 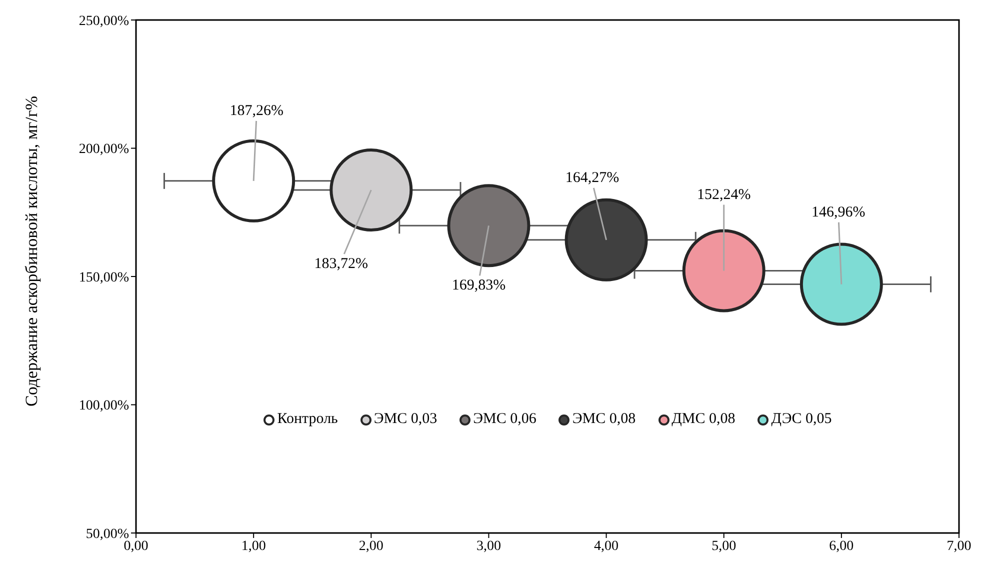 I want to click on y-tick-label: 200,00%, so click(x=104, y=150).